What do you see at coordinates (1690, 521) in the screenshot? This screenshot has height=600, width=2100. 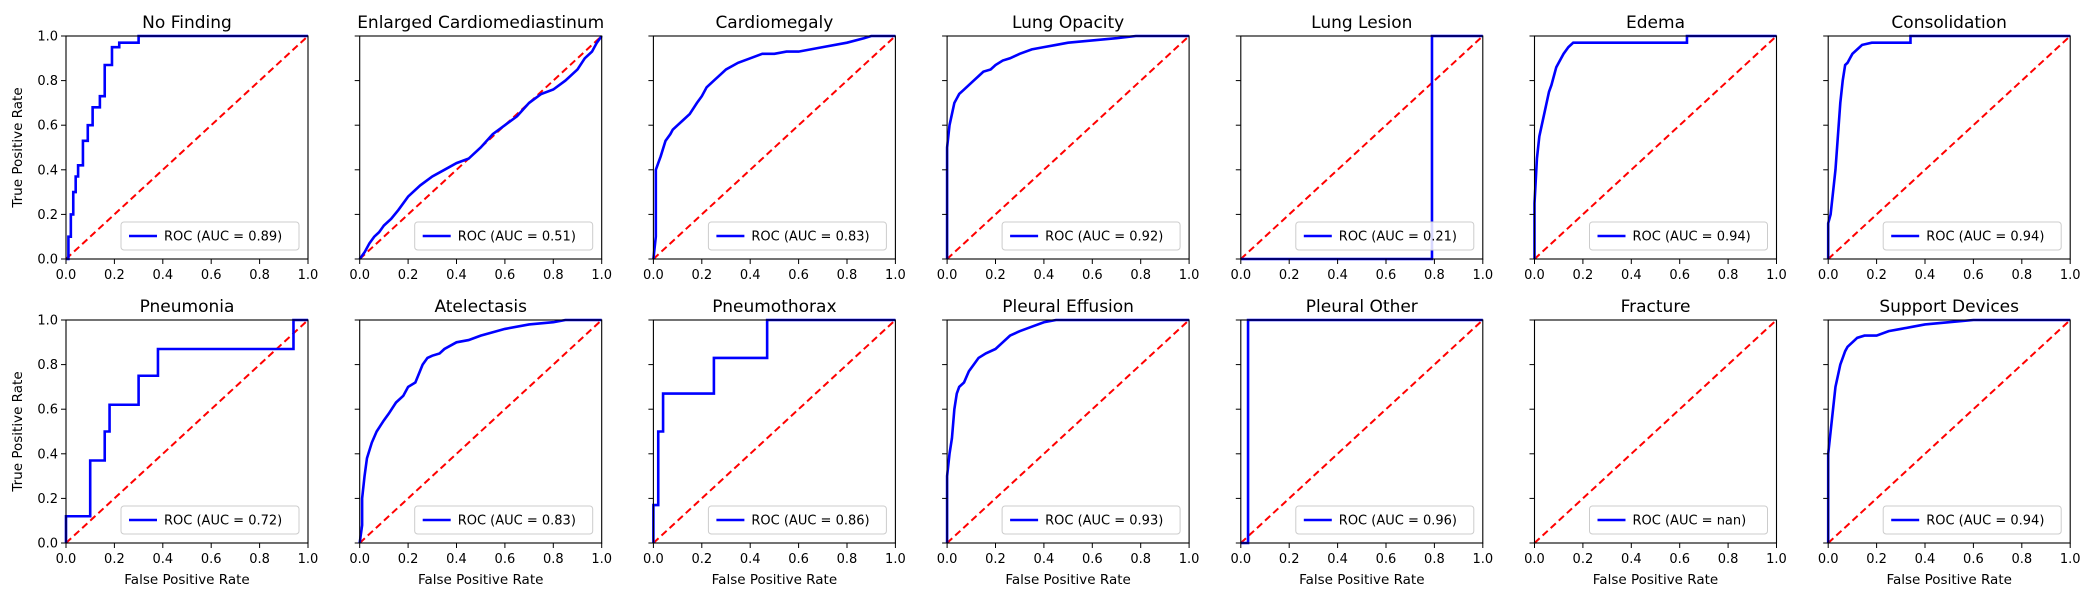 I see `legend-label: ROC (AUC = nan)` at bounding box center [1690, 521].